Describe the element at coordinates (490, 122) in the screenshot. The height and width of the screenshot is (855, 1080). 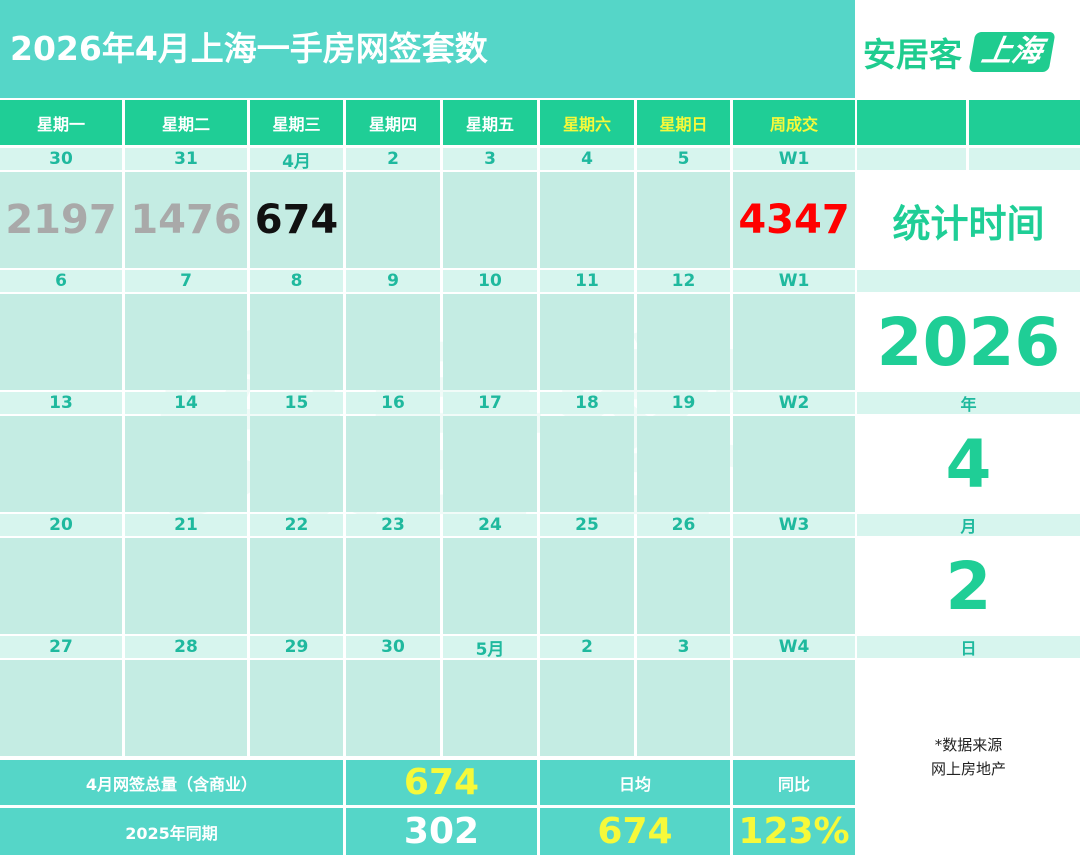
I see `weekday-header: 星期五` at that location.